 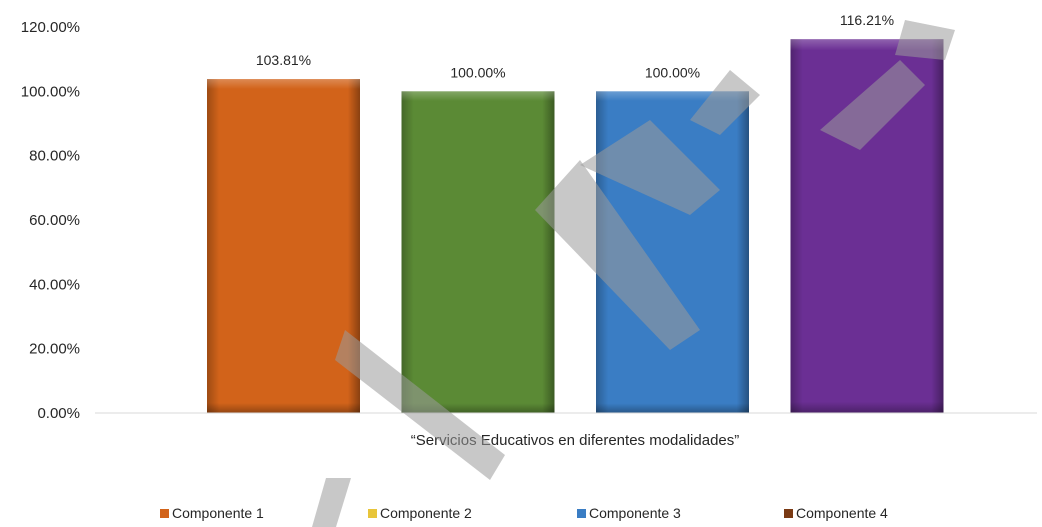 What do you see at coordinates (218, 513) in the screenshot?
I see `legend-label: Componente 1` at bounding box center [218, 513].